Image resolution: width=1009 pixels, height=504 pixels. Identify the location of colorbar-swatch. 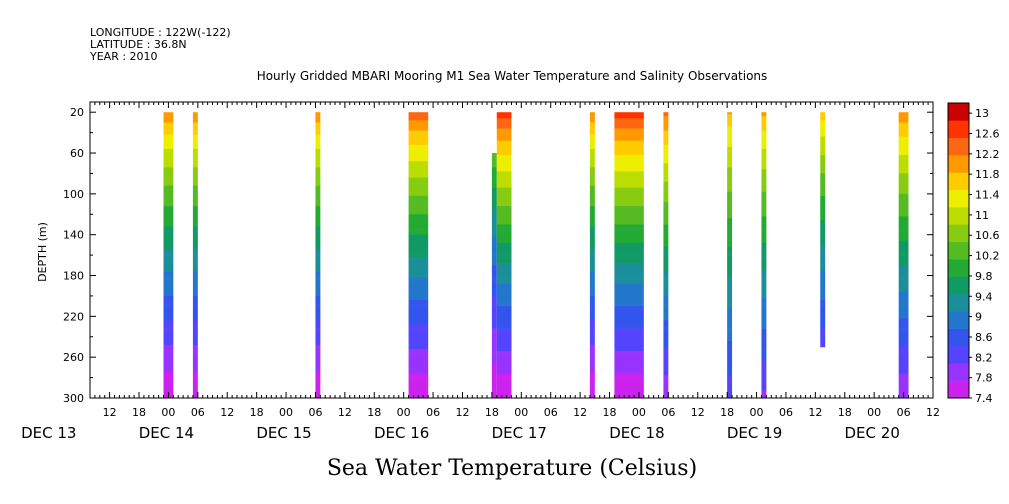
(958, 198).